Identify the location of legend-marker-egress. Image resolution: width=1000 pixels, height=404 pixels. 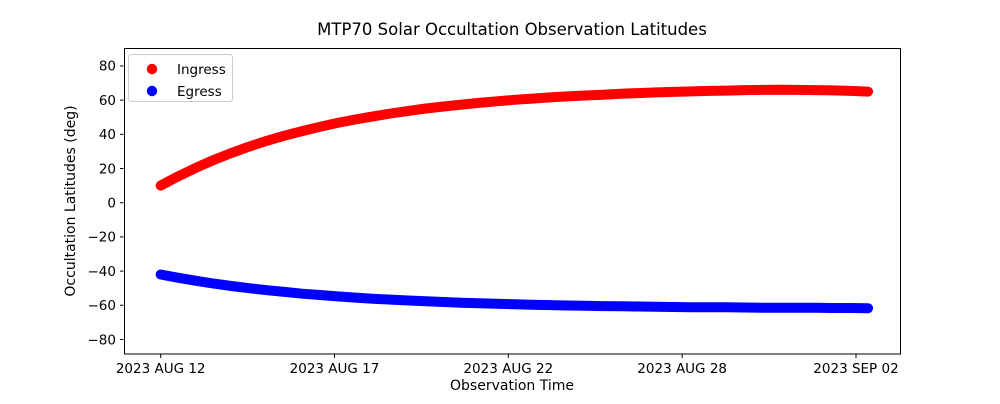
(152, 91).